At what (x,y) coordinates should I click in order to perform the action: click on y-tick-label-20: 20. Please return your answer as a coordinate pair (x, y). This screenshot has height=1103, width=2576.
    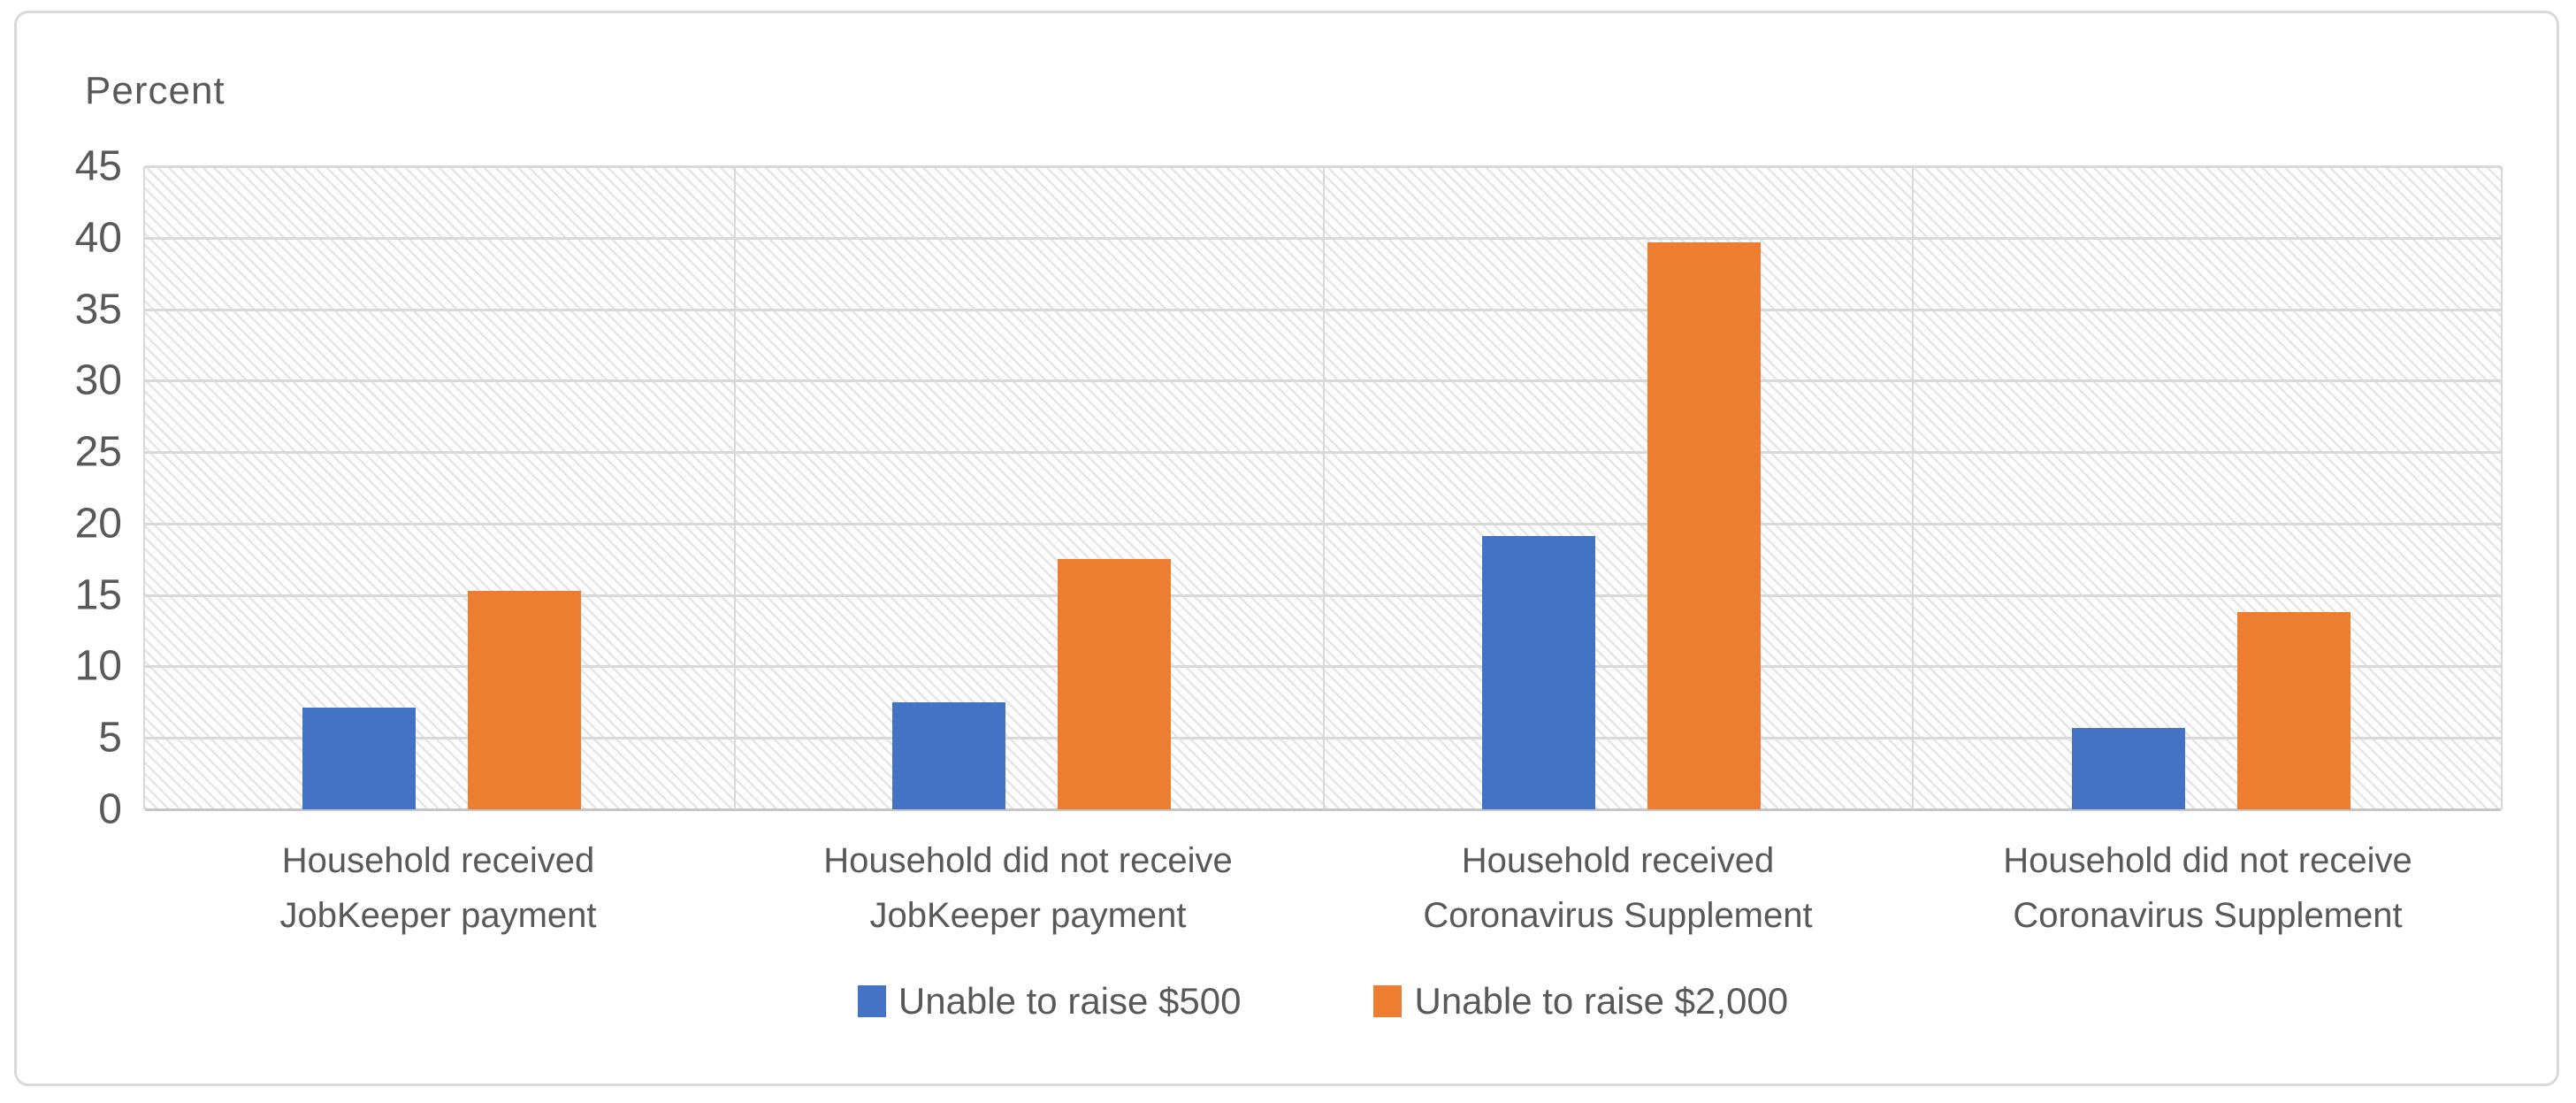
    Looking at the image, I should click on (98, 524).